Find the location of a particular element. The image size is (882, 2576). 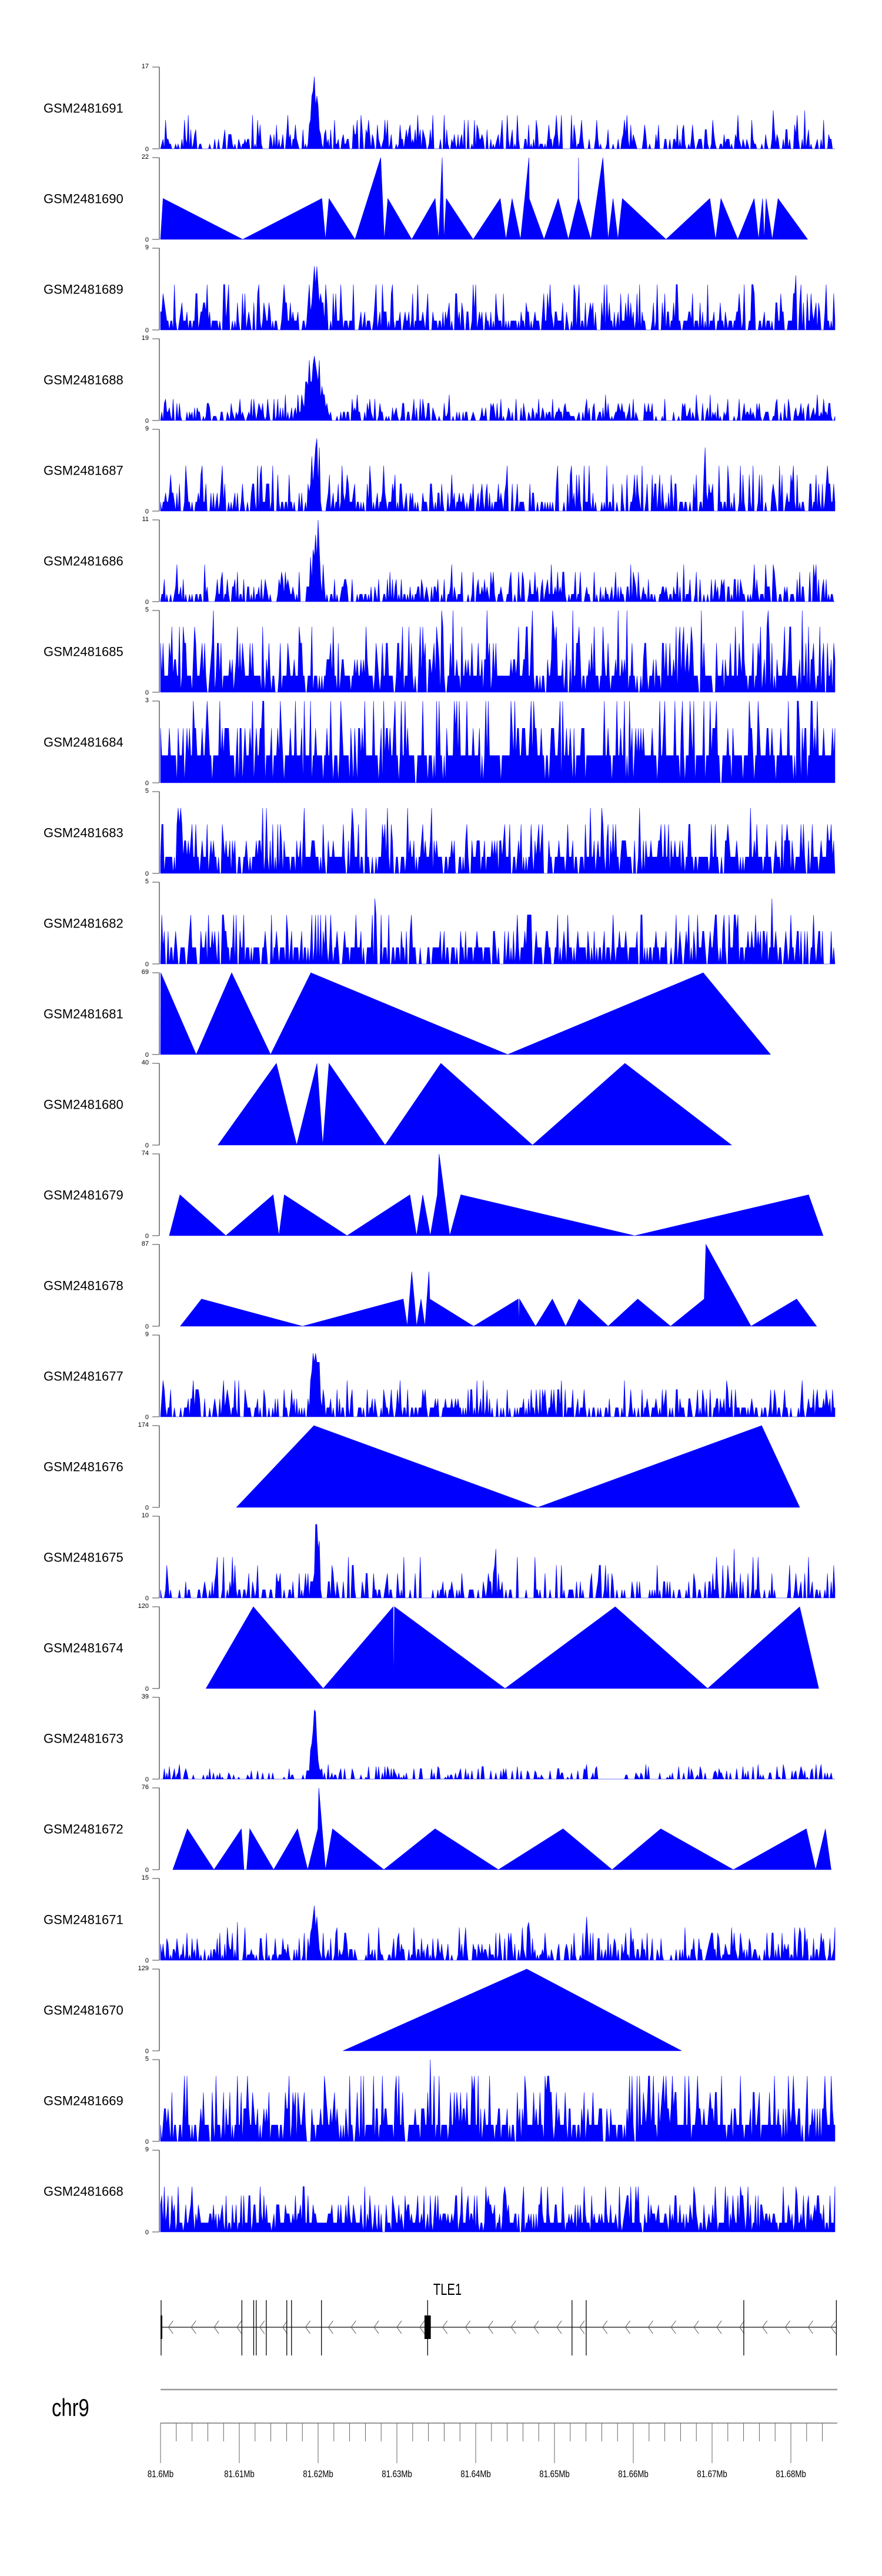

axis-tick-label: 81.68Mb is located at coordinates (791, 2474).